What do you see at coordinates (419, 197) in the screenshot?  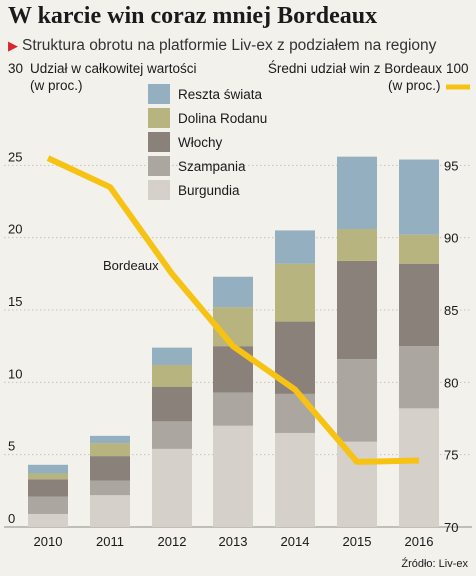 I see `bar-reszta_swiata-2016` at bounding box center [419, 197].